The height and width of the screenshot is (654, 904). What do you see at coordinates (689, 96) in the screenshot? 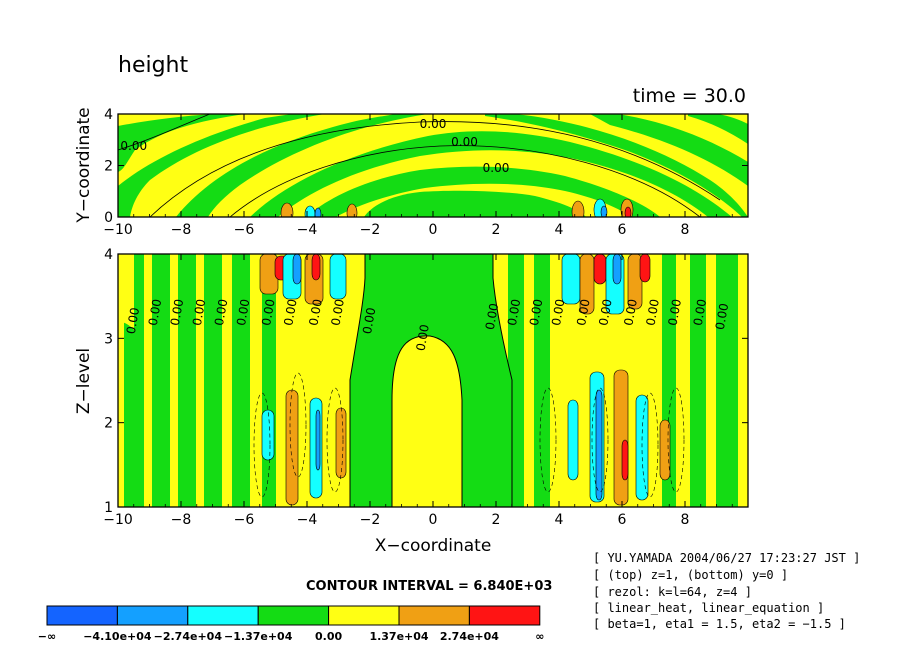
I see `time-label: time = 30.0` at bounding box center [689, 96].